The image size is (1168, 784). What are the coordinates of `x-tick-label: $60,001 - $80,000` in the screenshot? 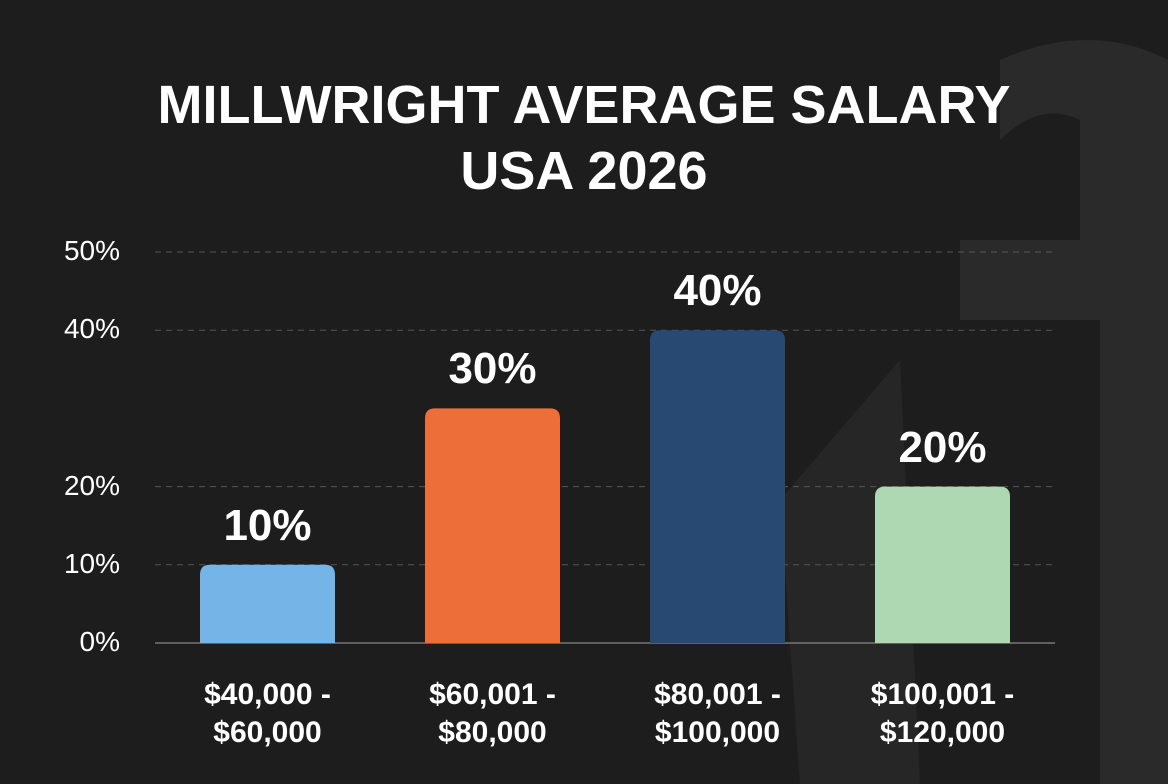 It's located at (492, 713).